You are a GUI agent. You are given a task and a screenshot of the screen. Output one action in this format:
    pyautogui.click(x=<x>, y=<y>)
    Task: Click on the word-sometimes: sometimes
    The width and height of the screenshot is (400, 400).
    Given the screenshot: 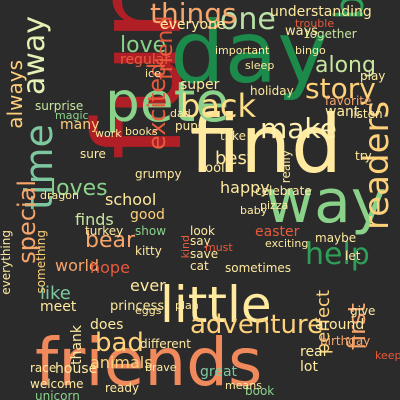 What is the action you would take?
    pyautogui.click(x=258, y=268)
    